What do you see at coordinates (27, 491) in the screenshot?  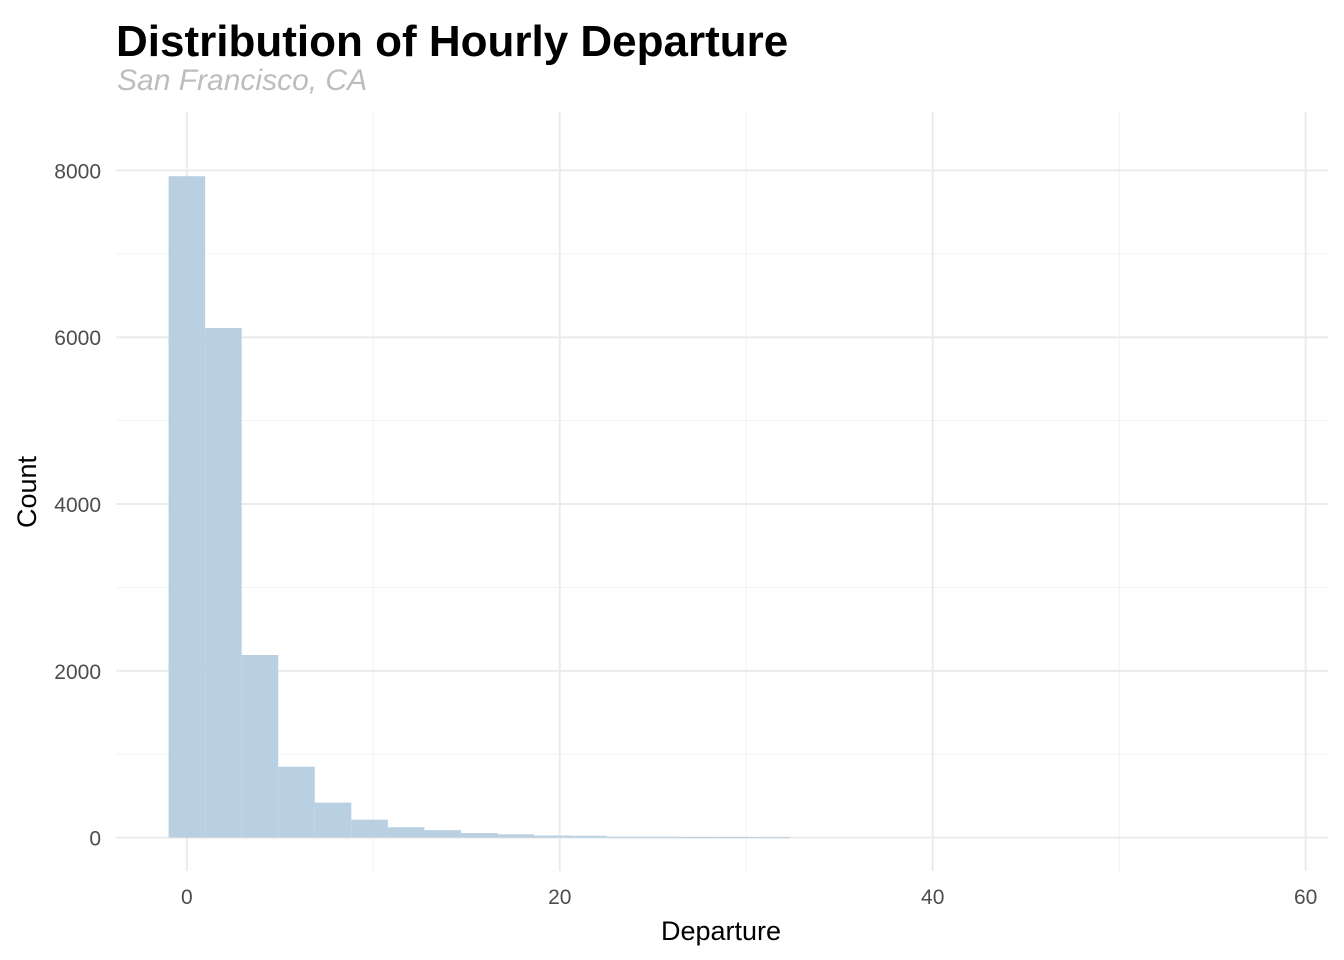 I see `y-axis-title: Count` at bounding box center [27, 491].